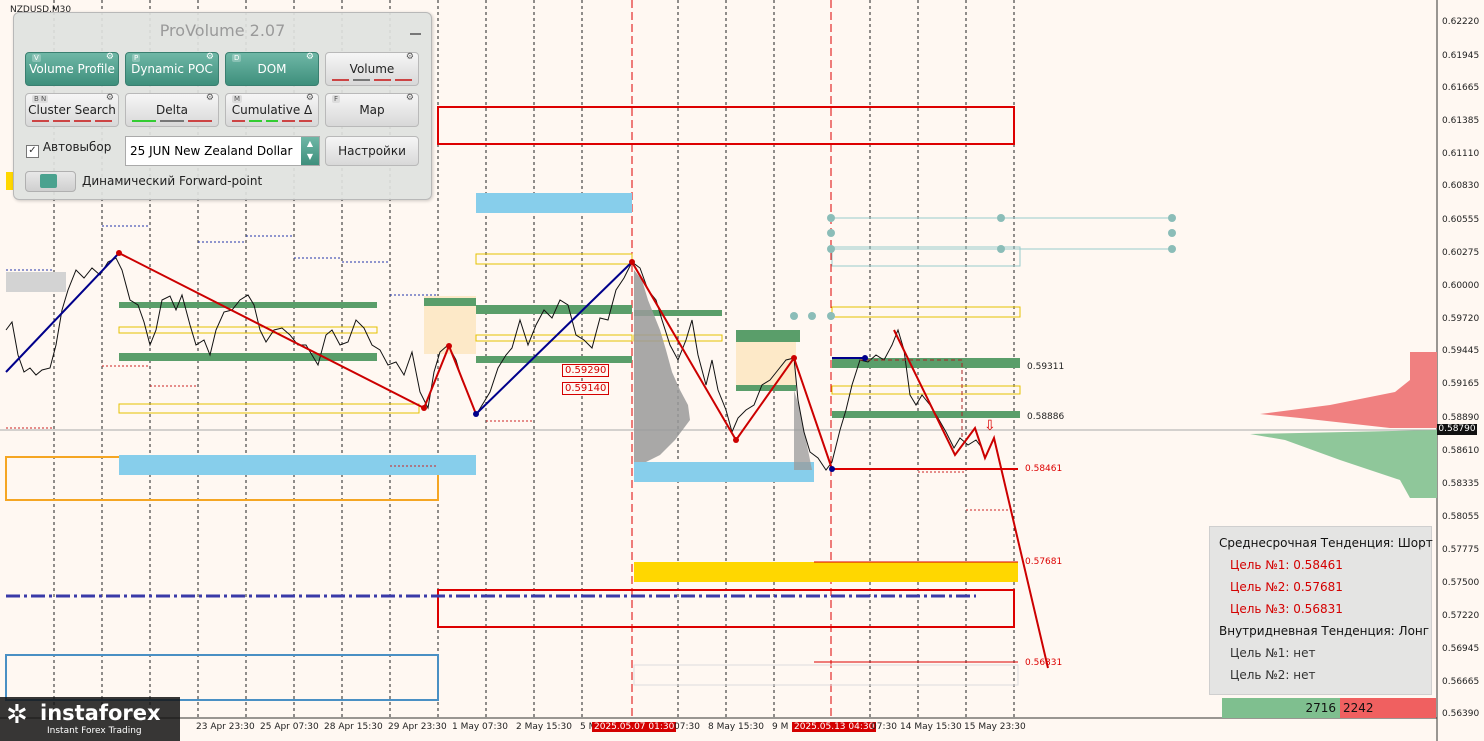 This screenshot has height=741, width=1484. I want to click on blue-outline-zone, so click(222, 677).